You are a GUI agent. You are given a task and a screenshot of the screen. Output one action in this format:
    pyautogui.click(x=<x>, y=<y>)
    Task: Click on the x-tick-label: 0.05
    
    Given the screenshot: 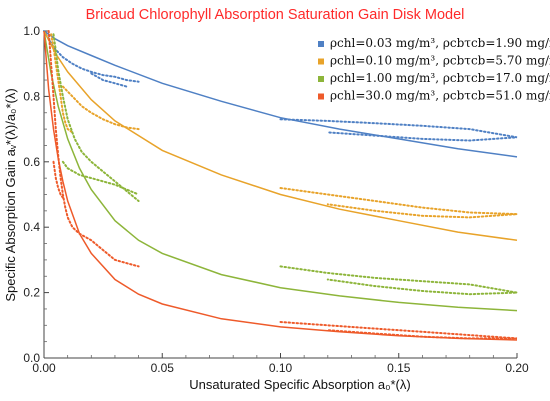 What is the action you would take?
    pyautogui.click(x=163, y=368)
    